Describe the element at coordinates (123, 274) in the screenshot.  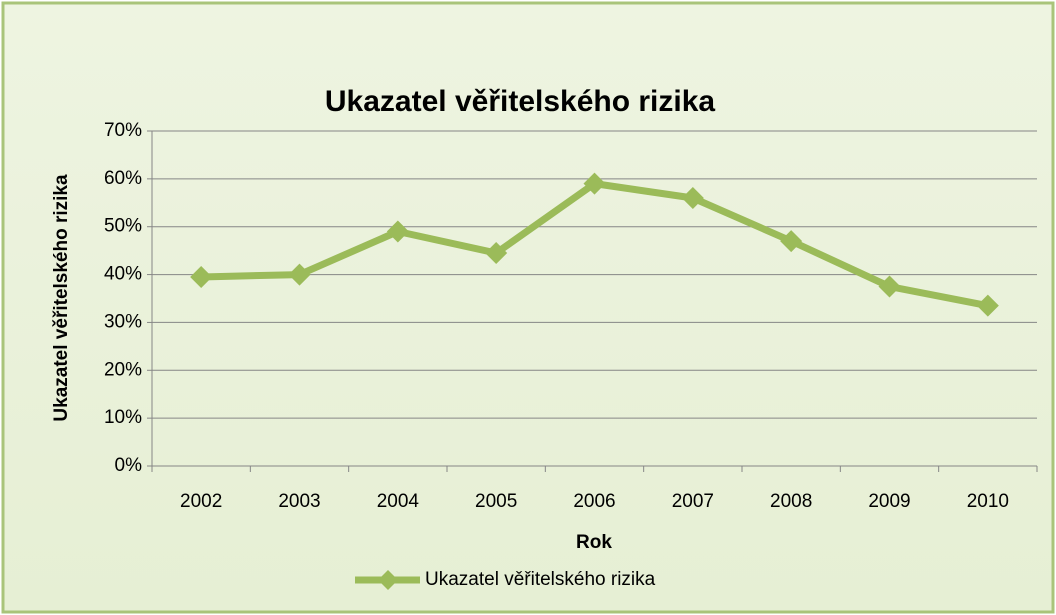
I see `y-tick-label: 40%` at that location.